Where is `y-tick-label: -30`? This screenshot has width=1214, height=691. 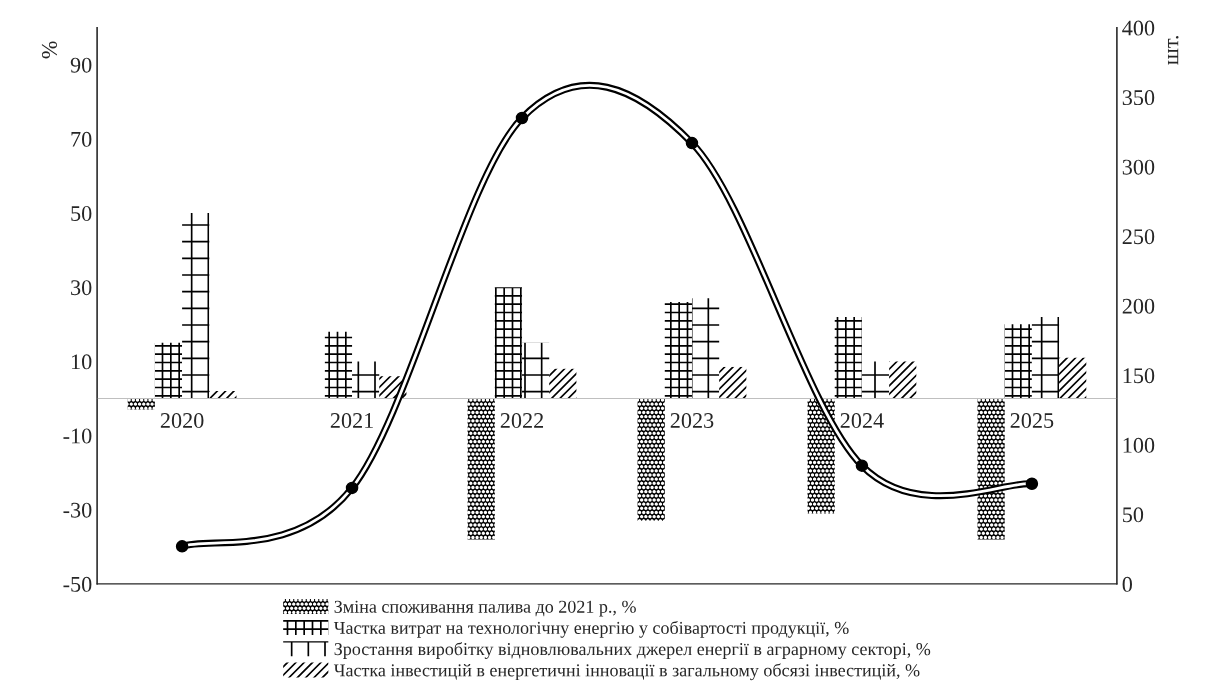 y-tick-label: -30 is located at coordinates (77, 510).